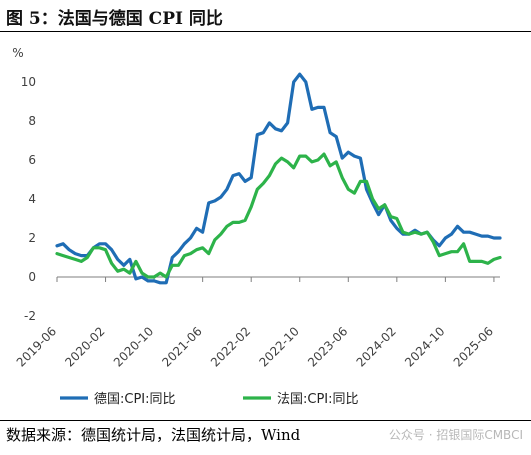  I want to click on y-tick-label: 10, so click(28, 82).